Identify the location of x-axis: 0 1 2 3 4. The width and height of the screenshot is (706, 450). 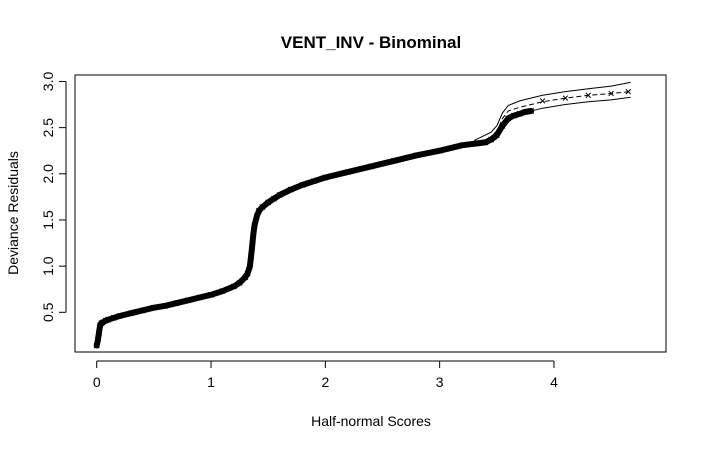
(325, 375).